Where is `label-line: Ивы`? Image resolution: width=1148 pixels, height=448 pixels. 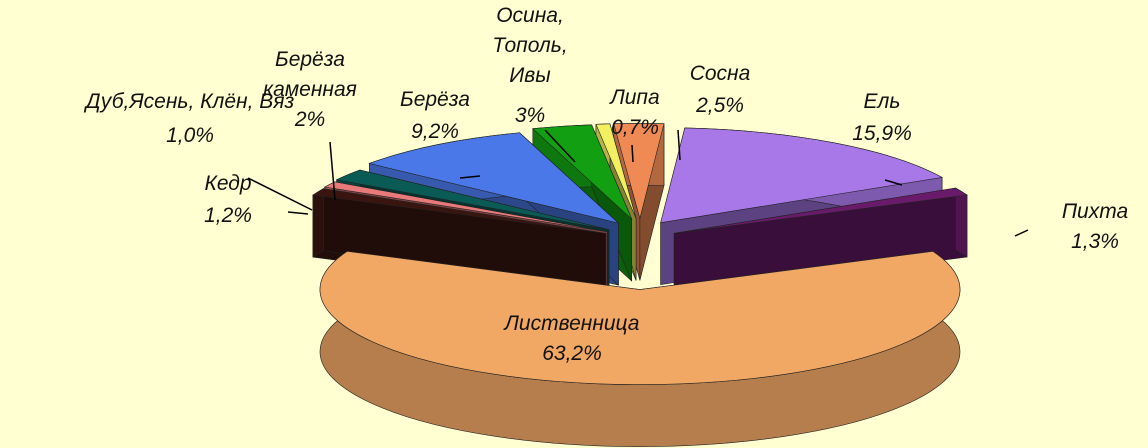
label-line: Ивы is located at coordinates (530, 75).